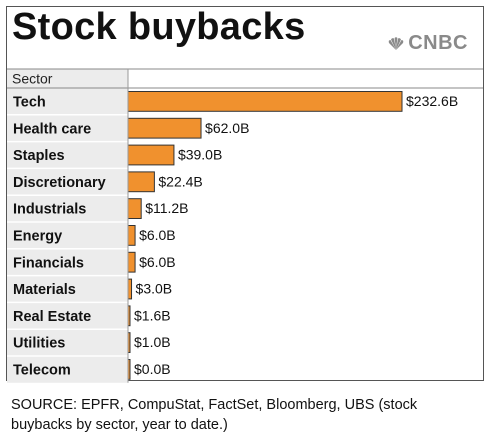 This screenshot has height=448, width=492. What do you see at coordinates (180, 181) in the screenshot?
I see `value-label: $22.4B` at bounding box center [180, 181].